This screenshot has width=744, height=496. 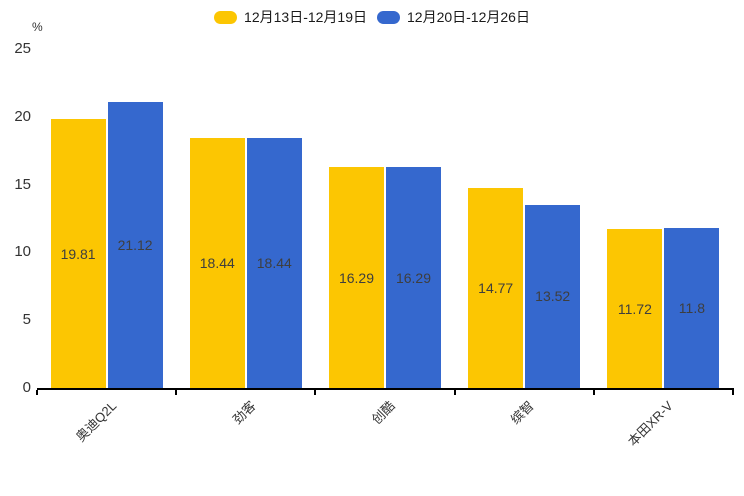 I want to click on legend-label-week1: 12月13日-12月19日, so click(x=305, y=17).